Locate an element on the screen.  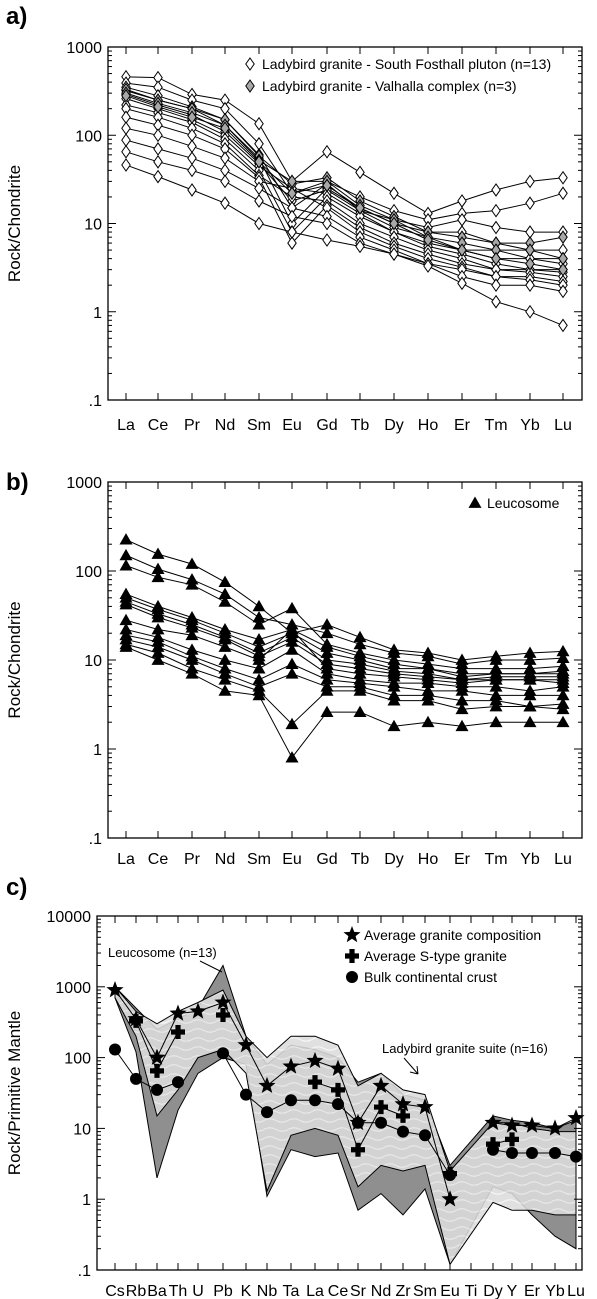
x-tick-label: Rb is located at coordinates (136, 1291).